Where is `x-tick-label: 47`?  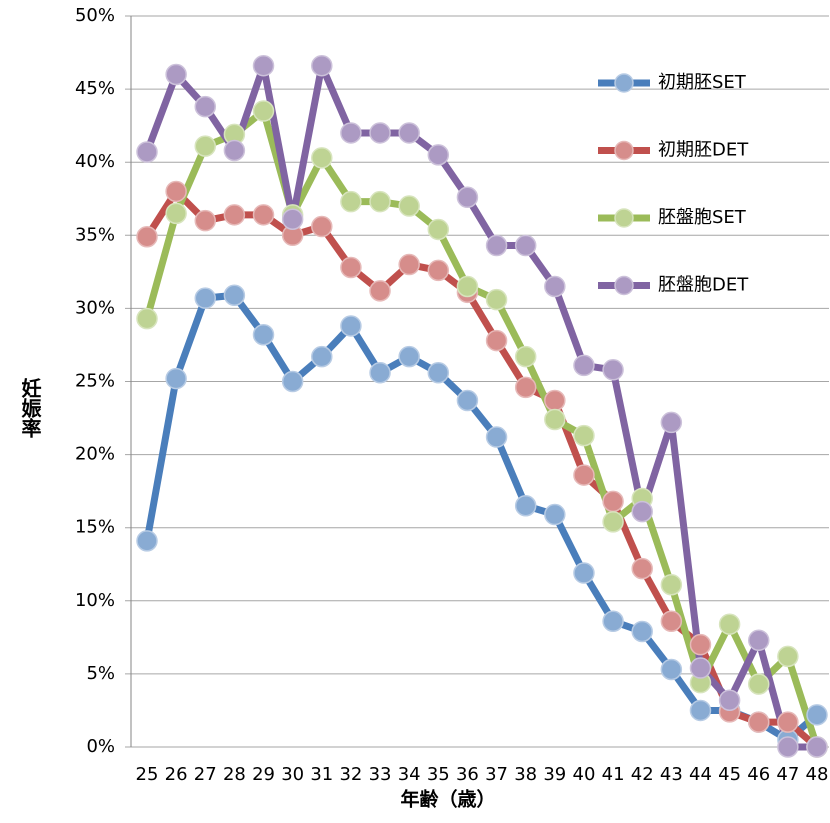 x-tick-label: 47 is located at coordinates (787, 774).